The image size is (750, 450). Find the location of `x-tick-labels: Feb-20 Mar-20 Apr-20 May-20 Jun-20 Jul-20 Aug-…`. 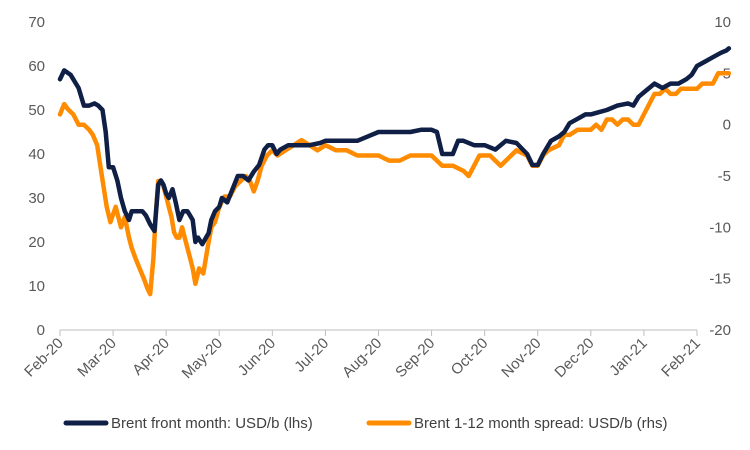

x-tick-labels: Feb-20 Mar-20 Apr-20 May-20 Jun-20 Jul-20 Aug-… is located at coordinates (362, 358).